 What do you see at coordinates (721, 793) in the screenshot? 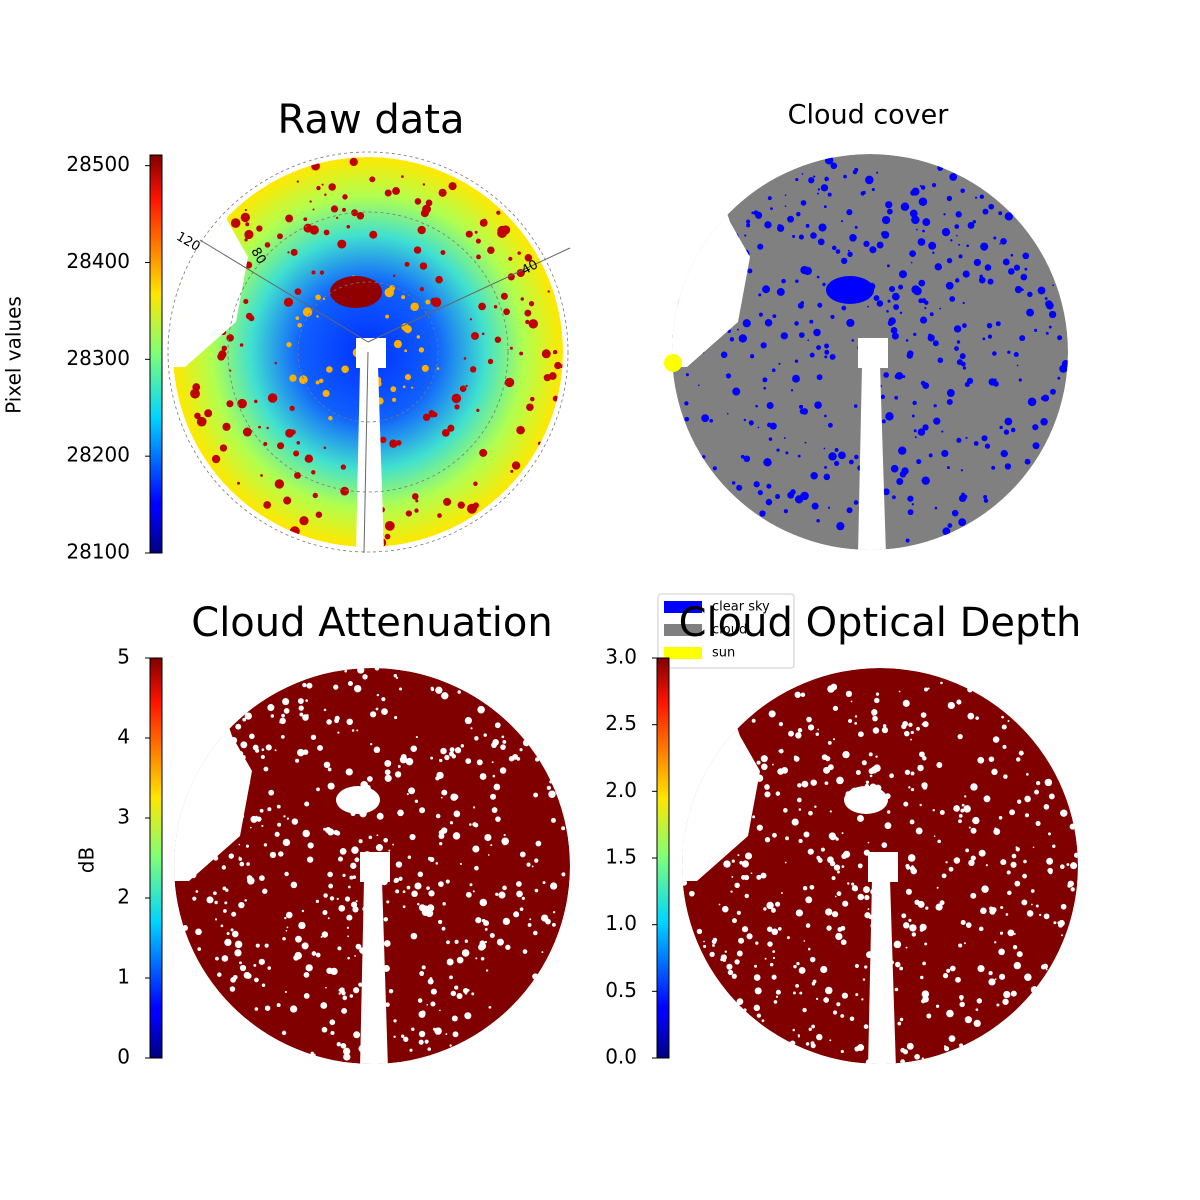
I see `mask-notch` at bounding box center [721, 793].